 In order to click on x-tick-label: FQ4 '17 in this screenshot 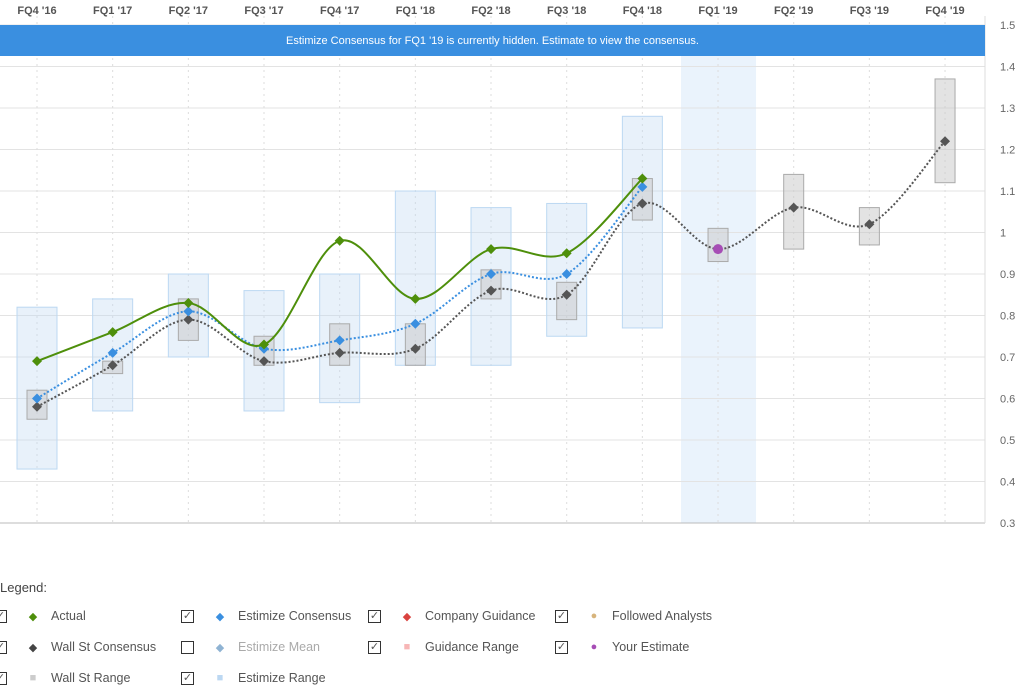, I will do `click(339, 11)`.